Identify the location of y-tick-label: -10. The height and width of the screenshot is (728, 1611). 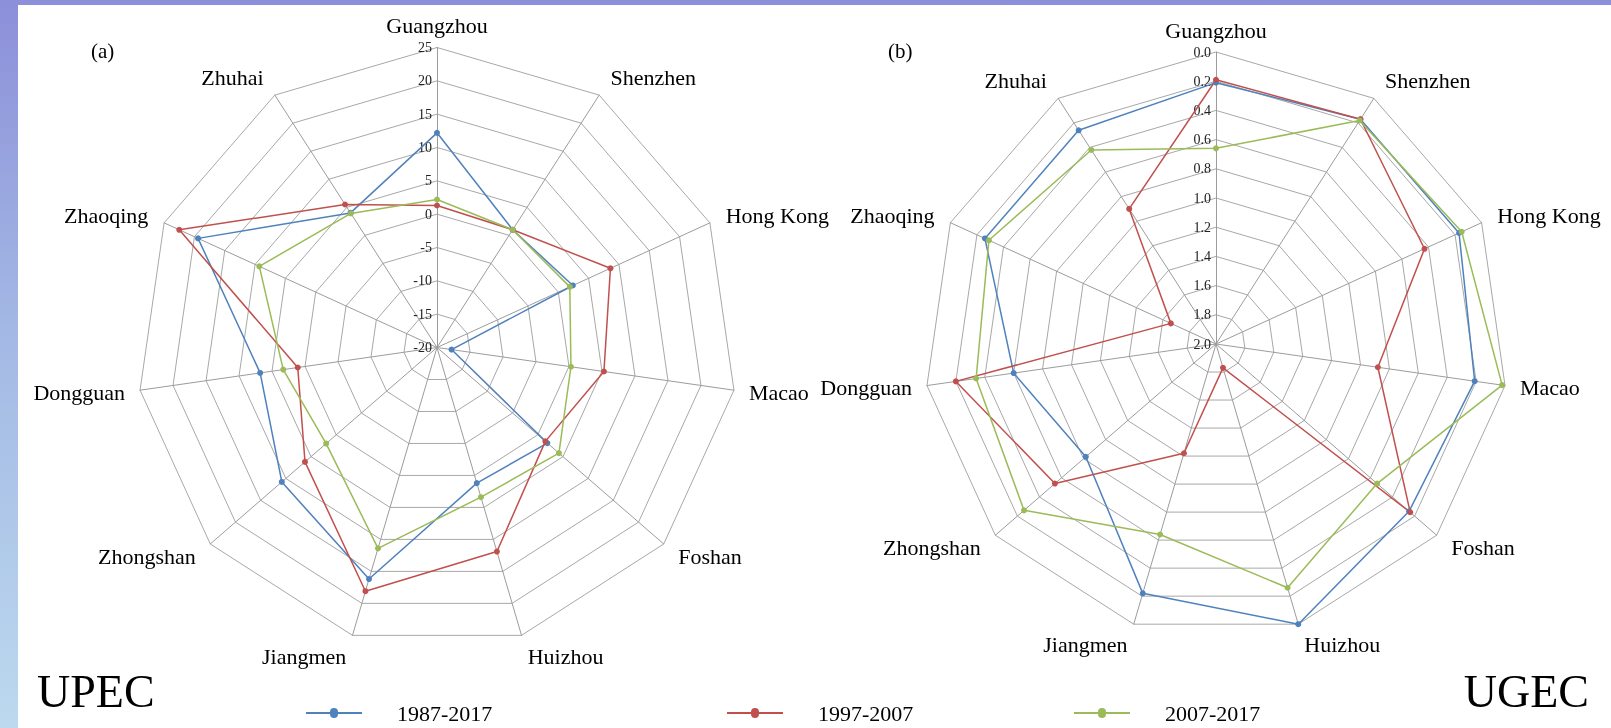
(422, 281).